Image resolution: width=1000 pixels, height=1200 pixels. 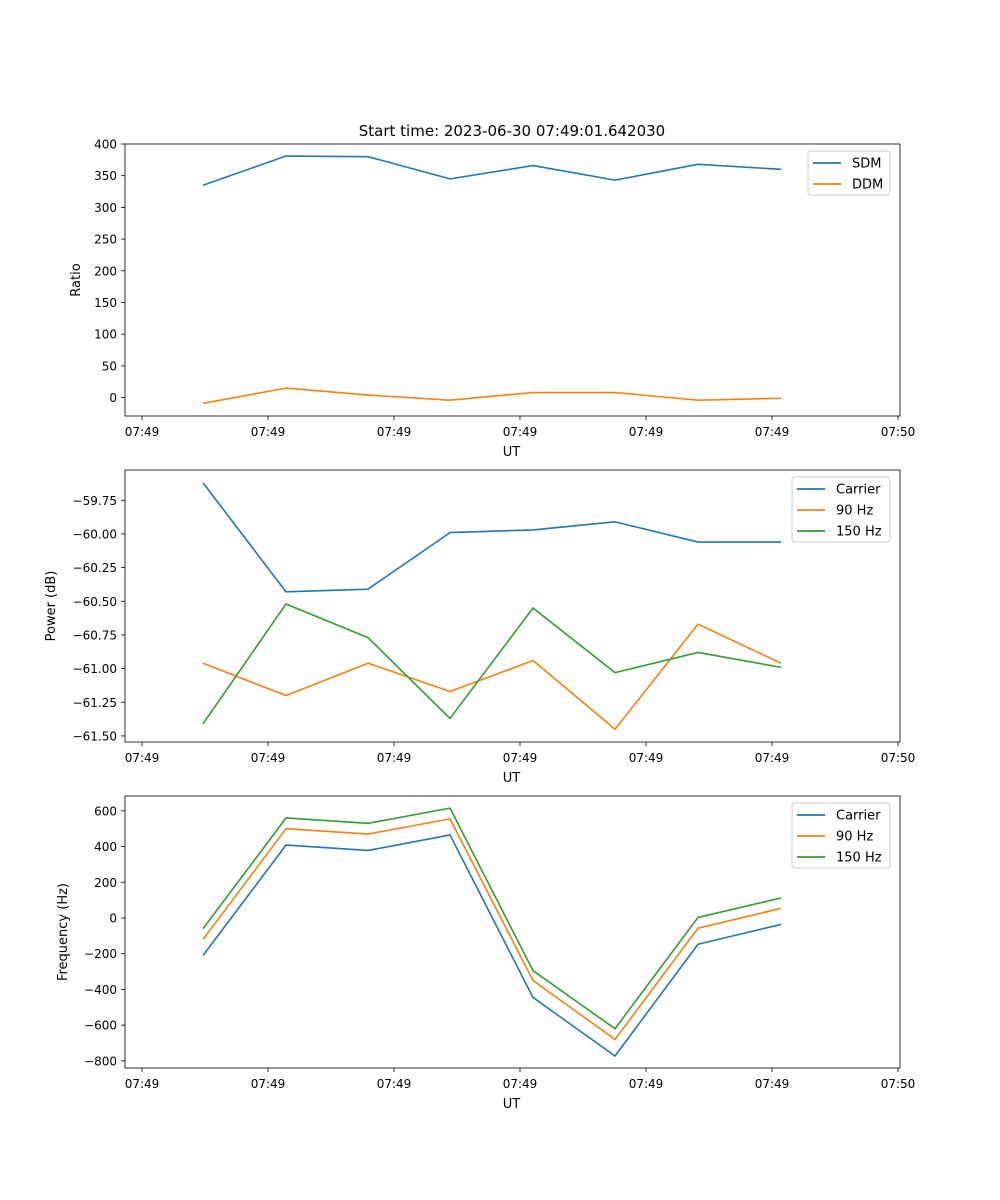 I want to click on chart2-y-tick-label: −60.75, so click(x=95, y=635).